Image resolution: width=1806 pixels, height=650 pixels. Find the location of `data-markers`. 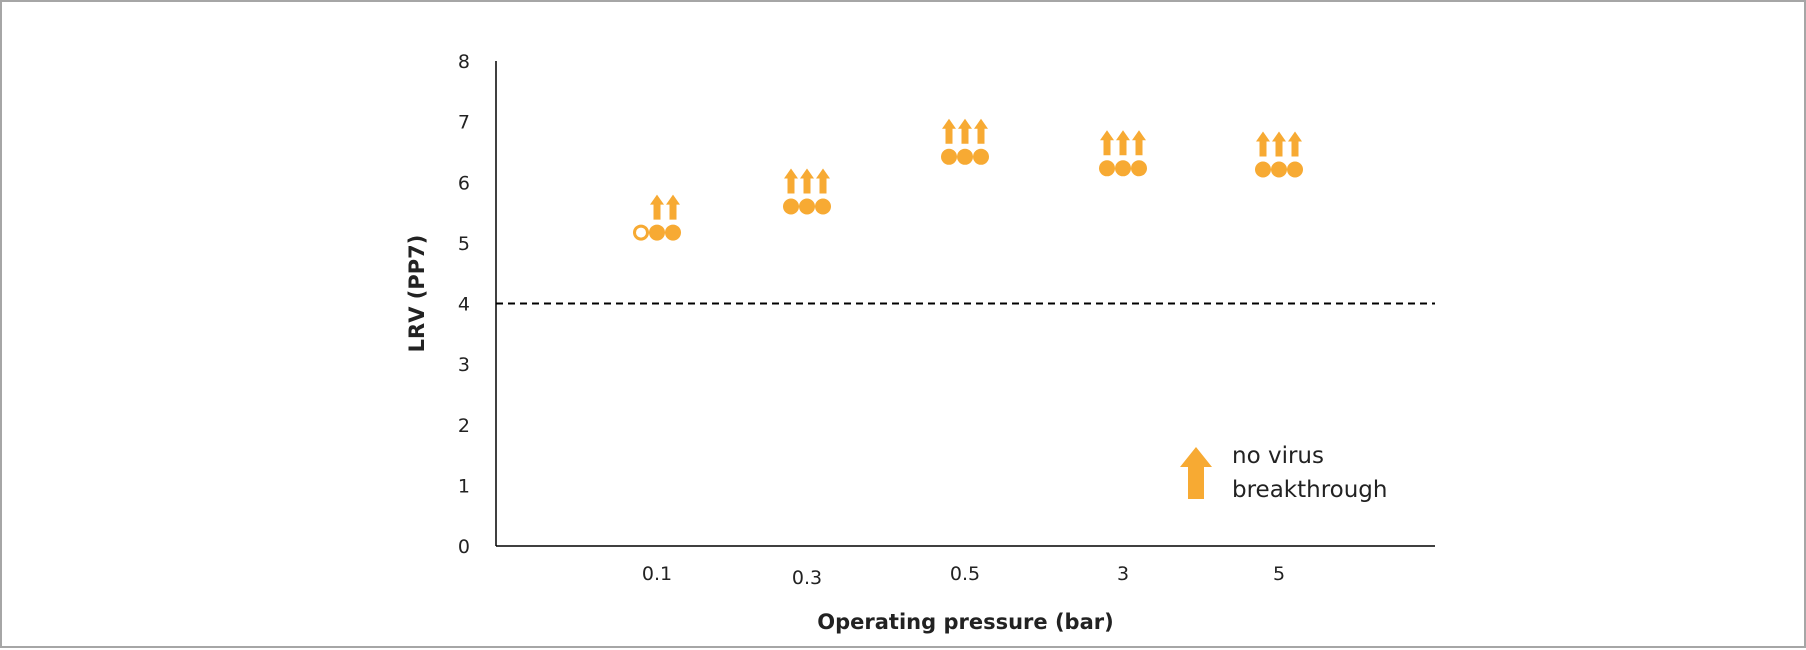

data-markers is located at coordinates (968, 179).